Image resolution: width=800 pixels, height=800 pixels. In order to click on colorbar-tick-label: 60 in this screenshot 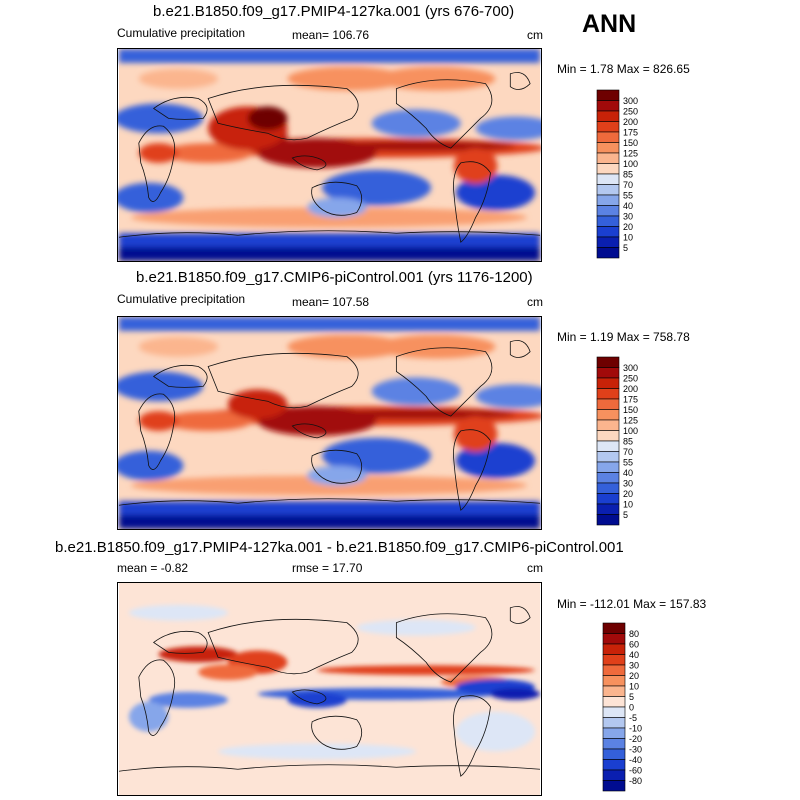, I will do `click(634, 645)`.